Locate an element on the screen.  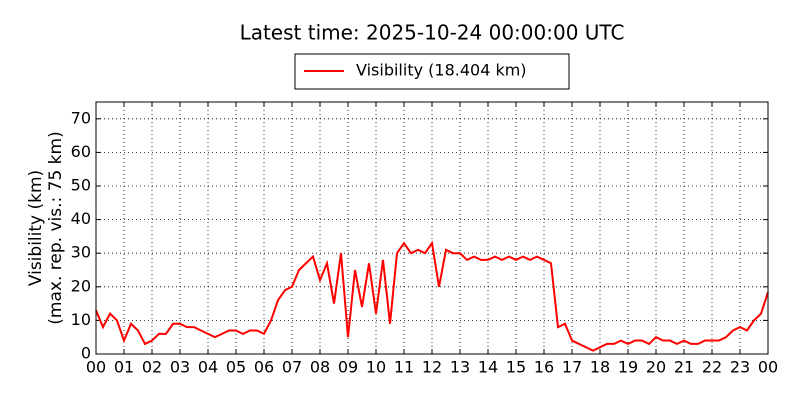
legend-label: Visibility (18.404 km) is located at coordinates (441, 70).